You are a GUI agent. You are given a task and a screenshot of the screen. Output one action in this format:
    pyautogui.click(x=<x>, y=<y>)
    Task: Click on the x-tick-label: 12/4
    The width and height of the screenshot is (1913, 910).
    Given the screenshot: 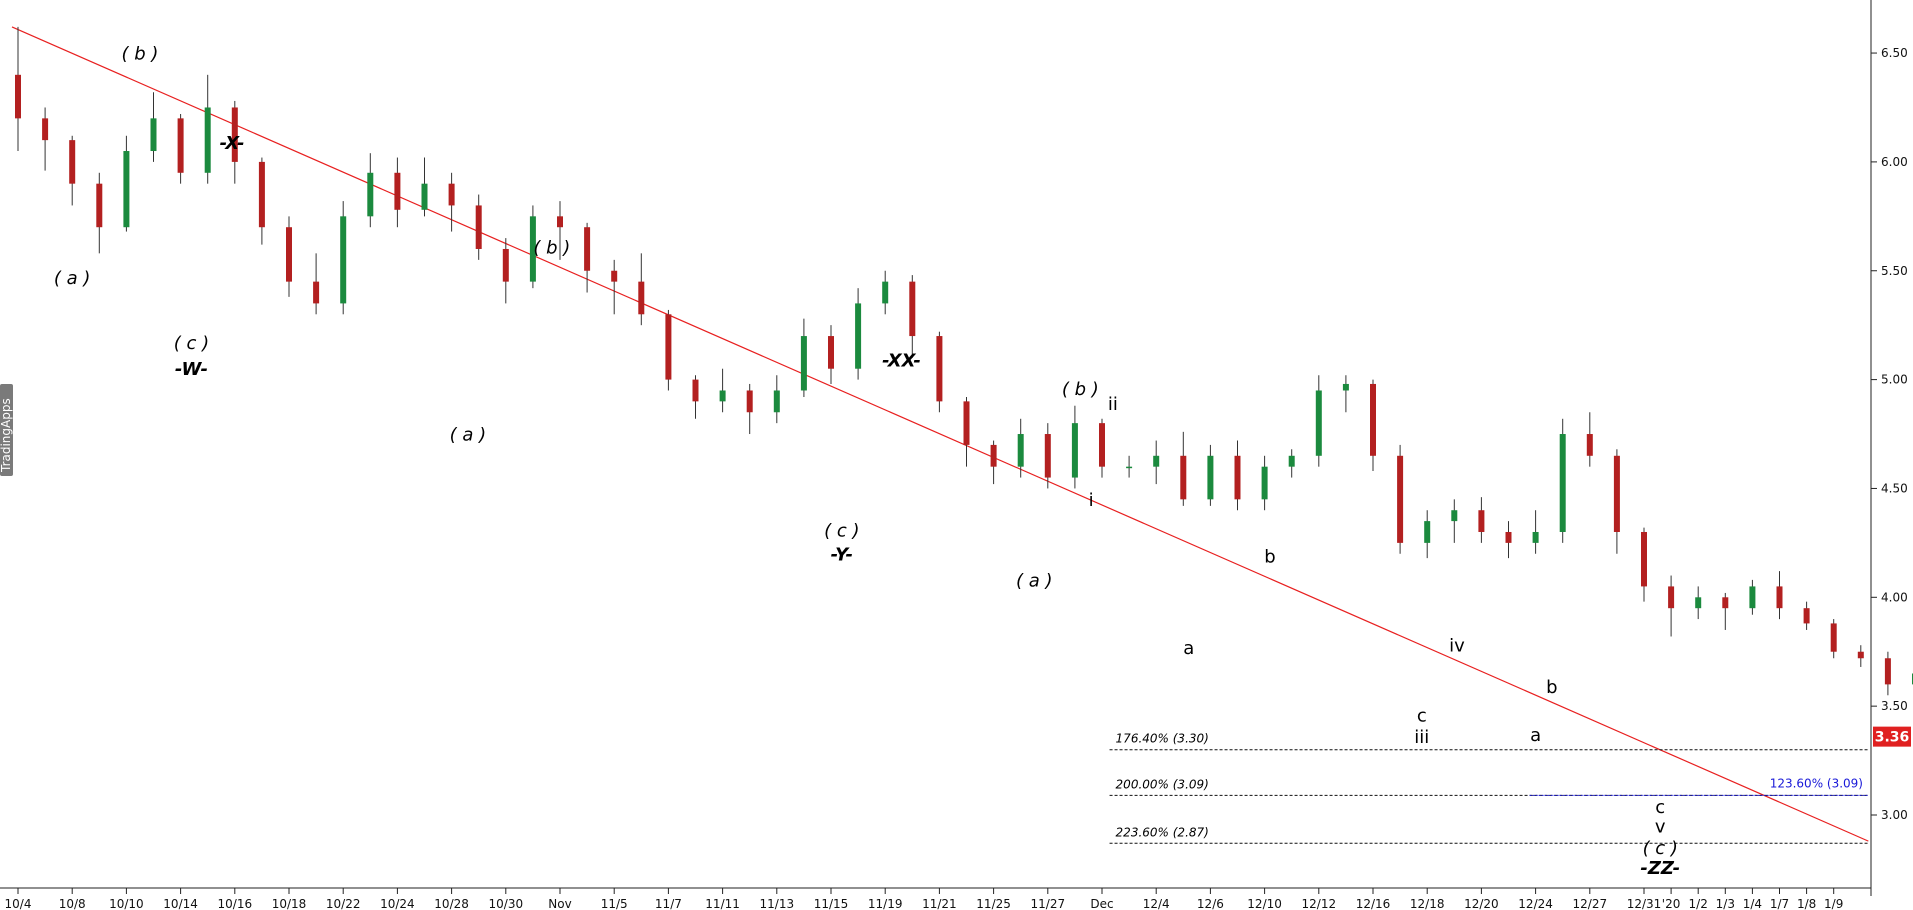 What is the action you would take?
    pyautogui.click(x=1156, y=903)
    